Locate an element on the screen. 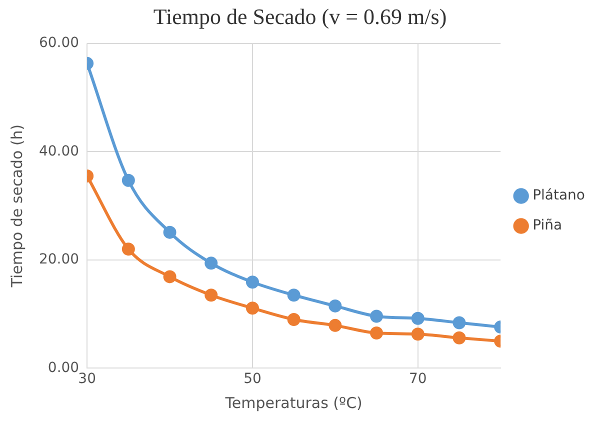  y-axis-title: Tiempo de secado (h) is located at coordinates (17, 206).